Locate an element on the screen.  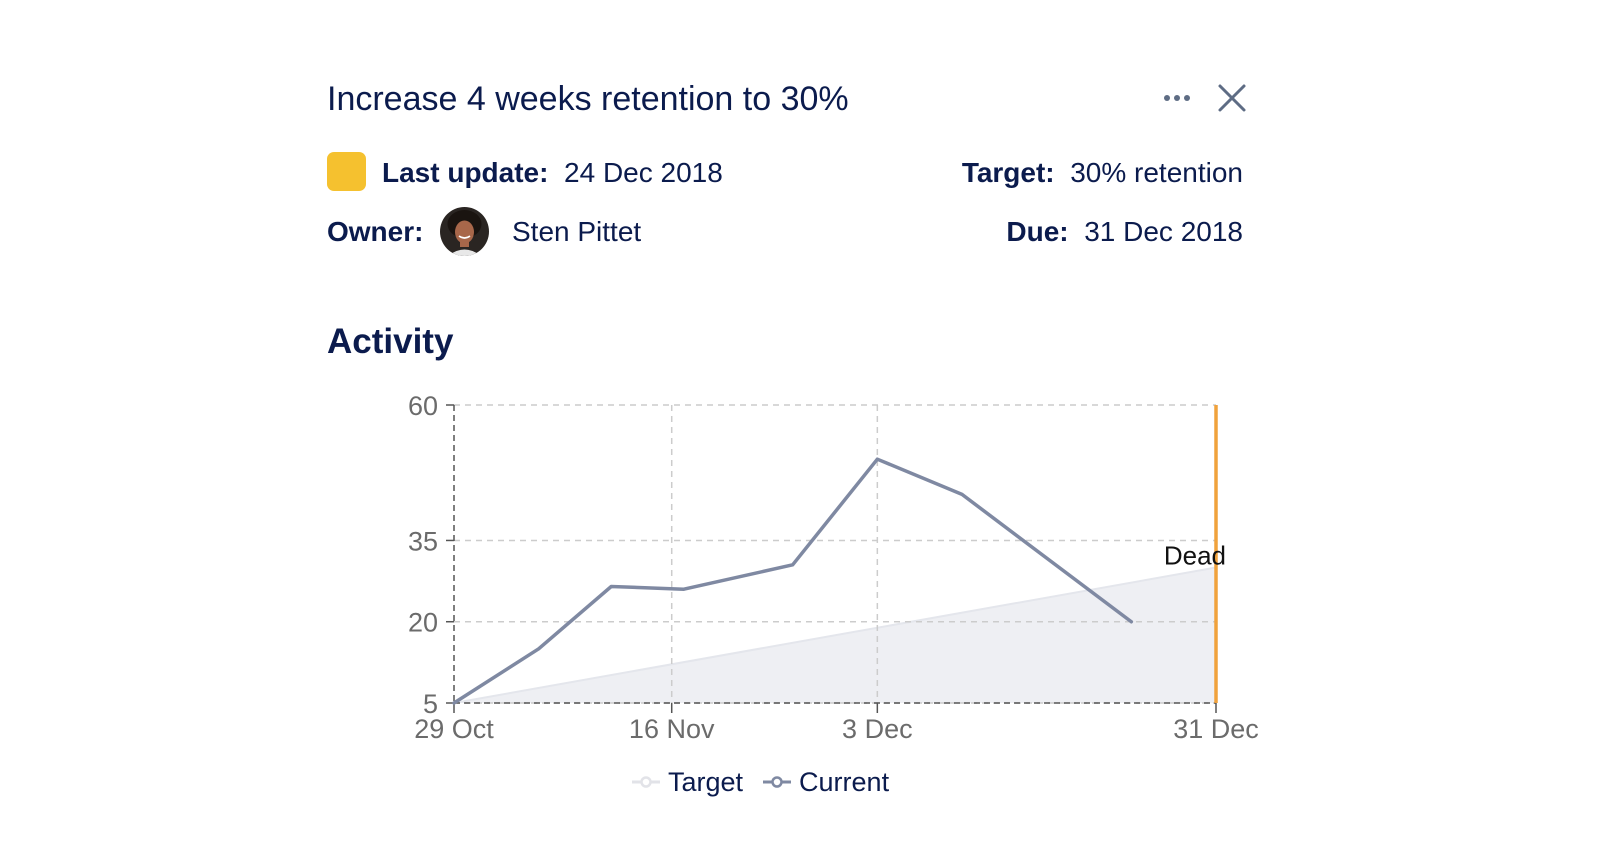
due-label: Due: is located at coordinates (1037, 231).